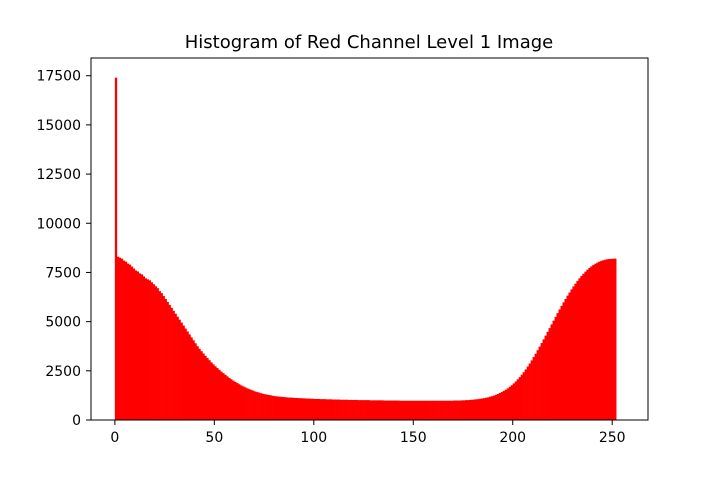 The image size is (720, 485). Describe the element at coordinates (63, 273) in the screenshot. I see `y-tick-label: 7500` at that location.